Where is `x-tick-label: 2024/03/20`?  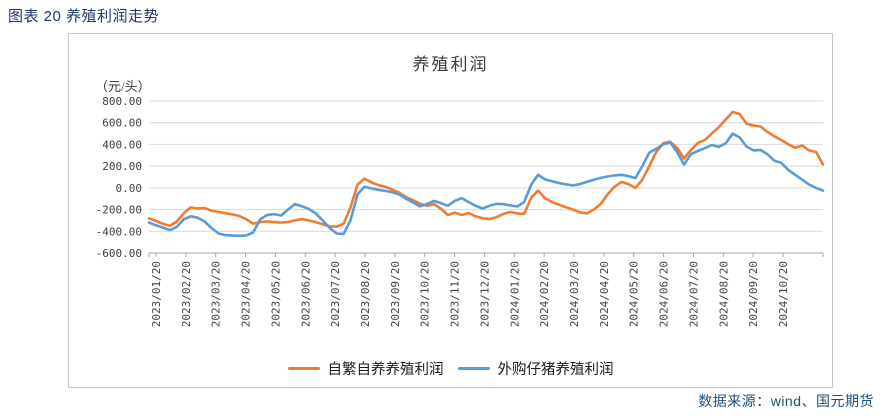
x-tick-label: 2024/03/20 is located at coordinates (574, 294).